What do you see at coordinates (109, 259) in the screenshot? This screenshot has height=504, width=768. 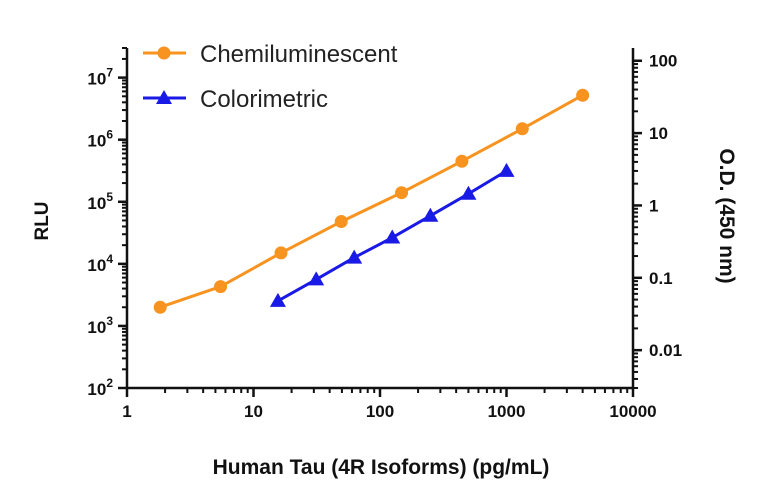 I see `y-tick-exponent: 4` at bounding box center [109, 259].